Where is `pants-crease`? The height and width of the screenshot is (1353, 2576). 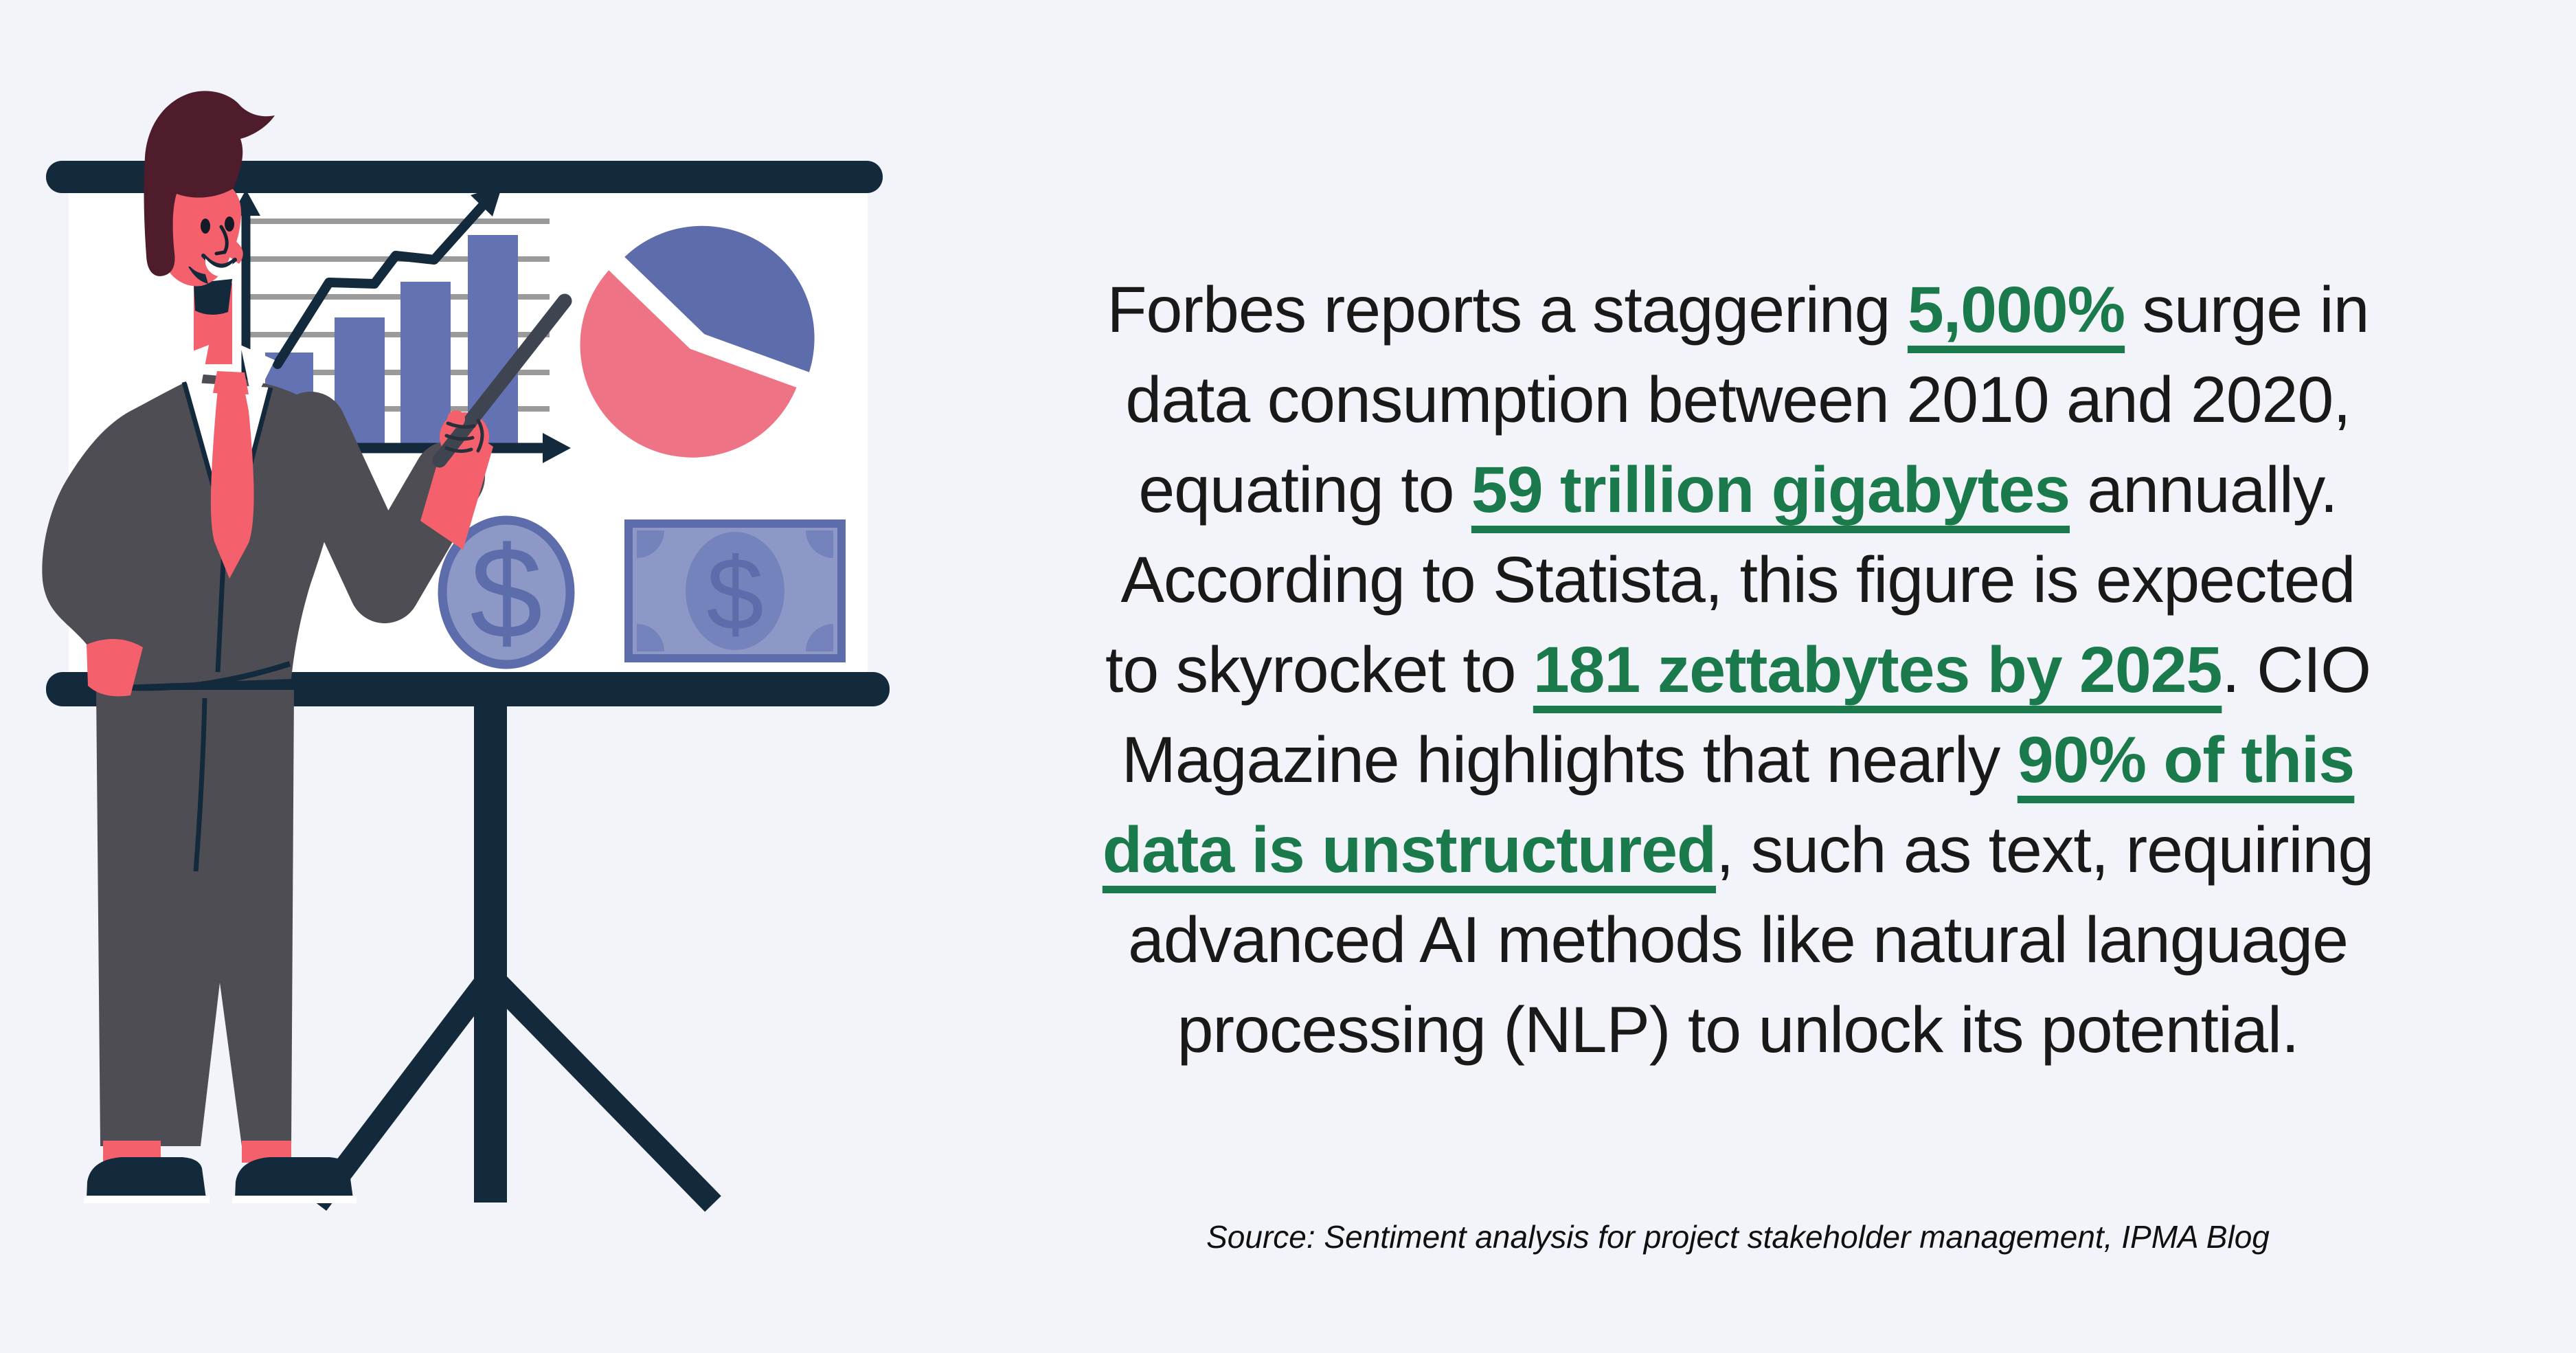 pants-crease is located at coordinates (200, 784).